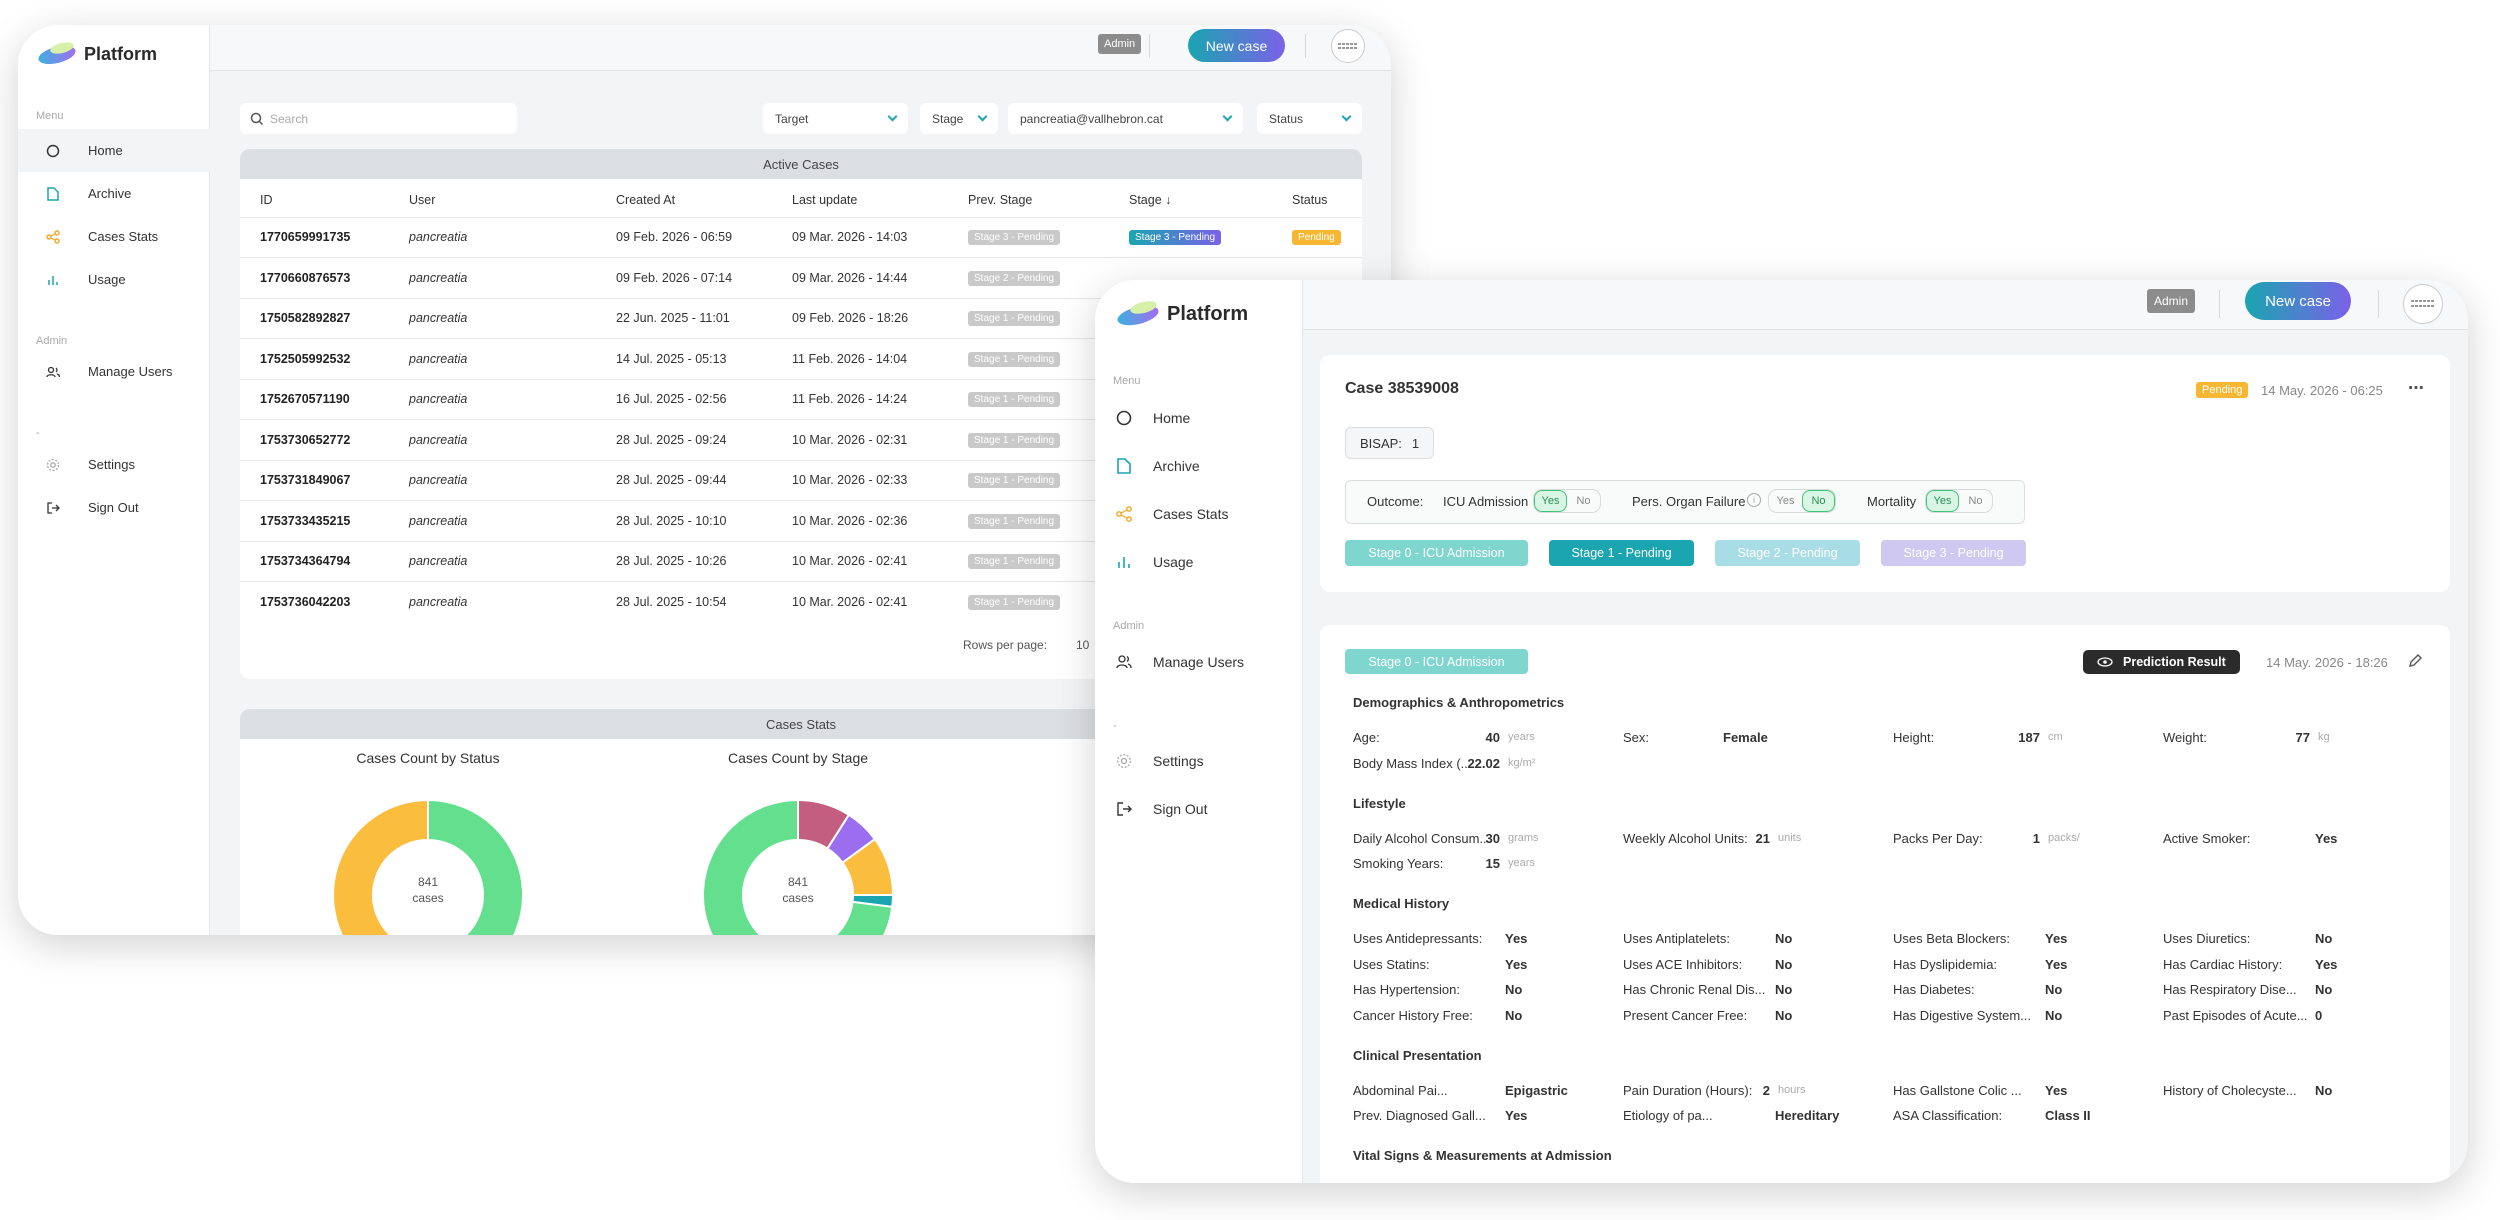 The image size is (2500, 1220). I want to click on field-label: Active Smoker:, so click(2207, 838).